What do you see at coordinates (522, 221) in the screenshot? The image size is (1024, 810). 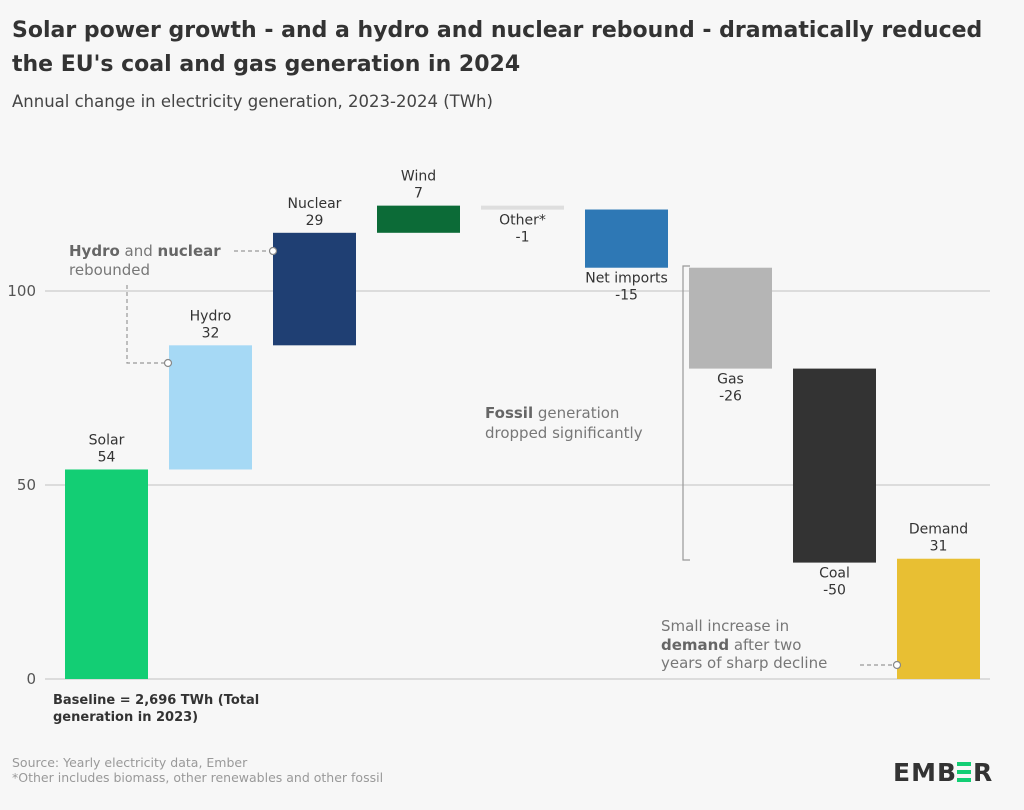 I see `category-label: Other*` at bounding box center [522, 221].